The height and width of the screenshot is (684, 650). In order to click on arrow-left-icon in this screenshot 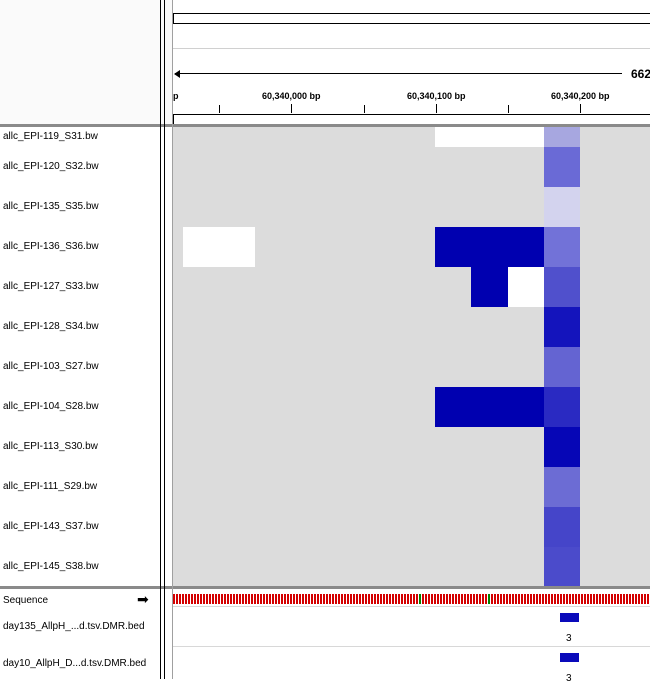, I will do `click(177, 74)`.